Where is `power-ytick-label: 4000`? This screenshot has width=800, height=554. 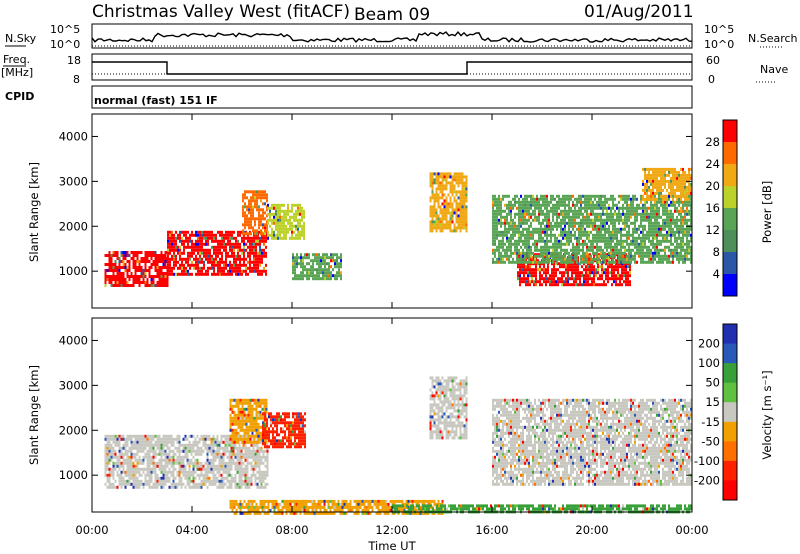
power-ytick-label: 4000 is located at coordinates (73, 136).